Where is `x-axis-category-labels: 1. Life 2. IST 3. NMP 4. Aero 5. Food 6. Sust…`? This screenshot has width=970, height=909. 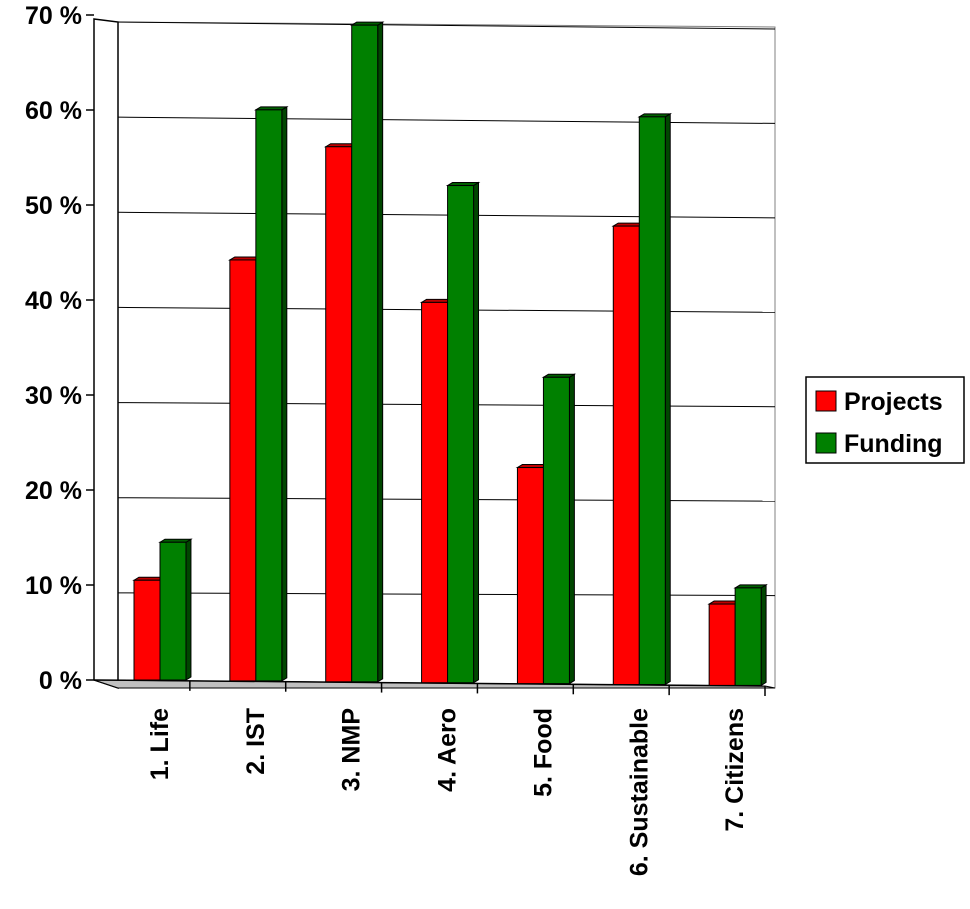
x-axis-category-labels: 1. Life 2. IST 3. NMP 4. Aero 5. Food 6. Sust… is located at coordinates (447, 792).